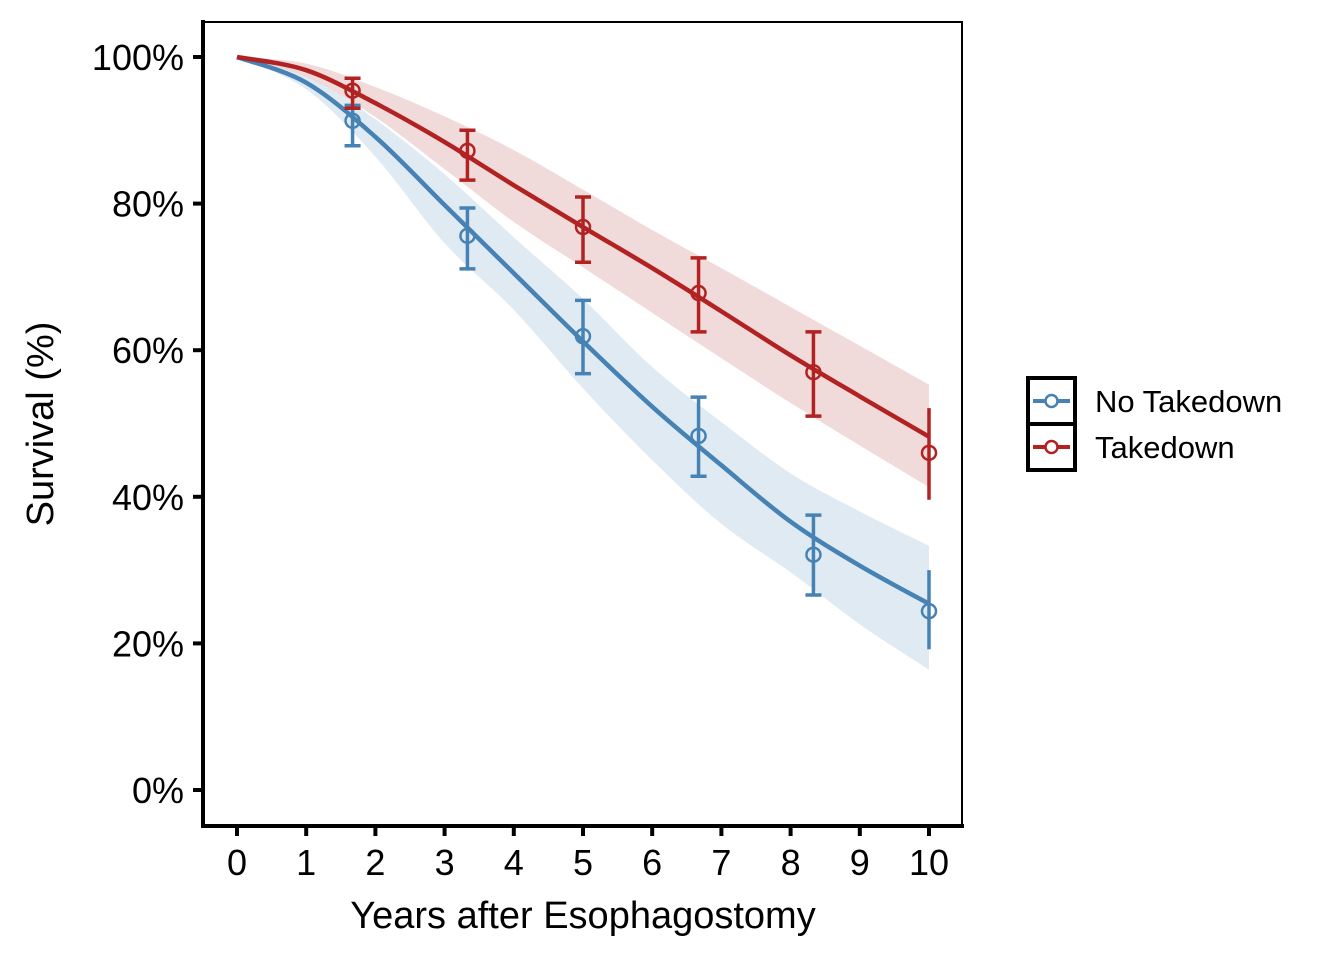 Image resolution: width=1344 pixels, height=960 pixels. What do you see at coordinates (237, 862) in the screenshot?
I see `x-tick-label: 0` at bounding box center [237, 862].